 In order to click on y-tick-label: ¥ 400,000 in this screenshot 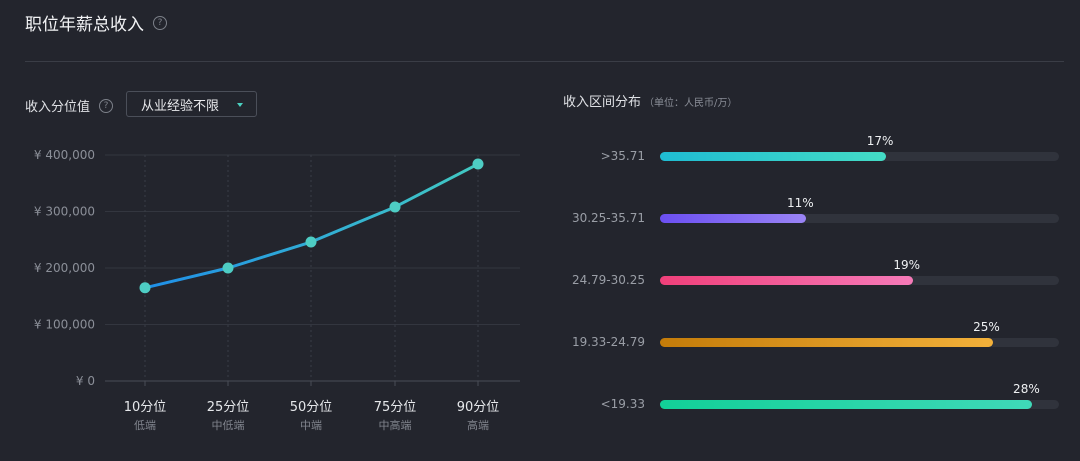, I will do `click(64, 155)`.